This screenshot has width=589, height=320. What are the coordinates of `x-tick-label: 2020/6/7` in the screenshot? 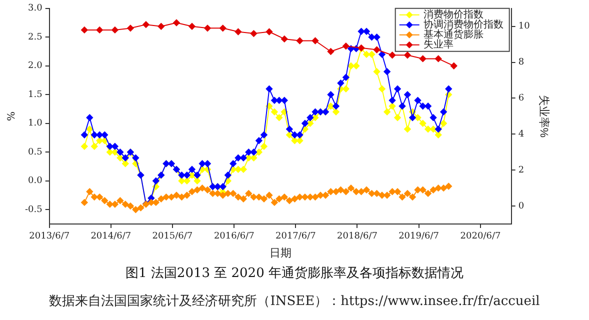 It's located at (480, 237).